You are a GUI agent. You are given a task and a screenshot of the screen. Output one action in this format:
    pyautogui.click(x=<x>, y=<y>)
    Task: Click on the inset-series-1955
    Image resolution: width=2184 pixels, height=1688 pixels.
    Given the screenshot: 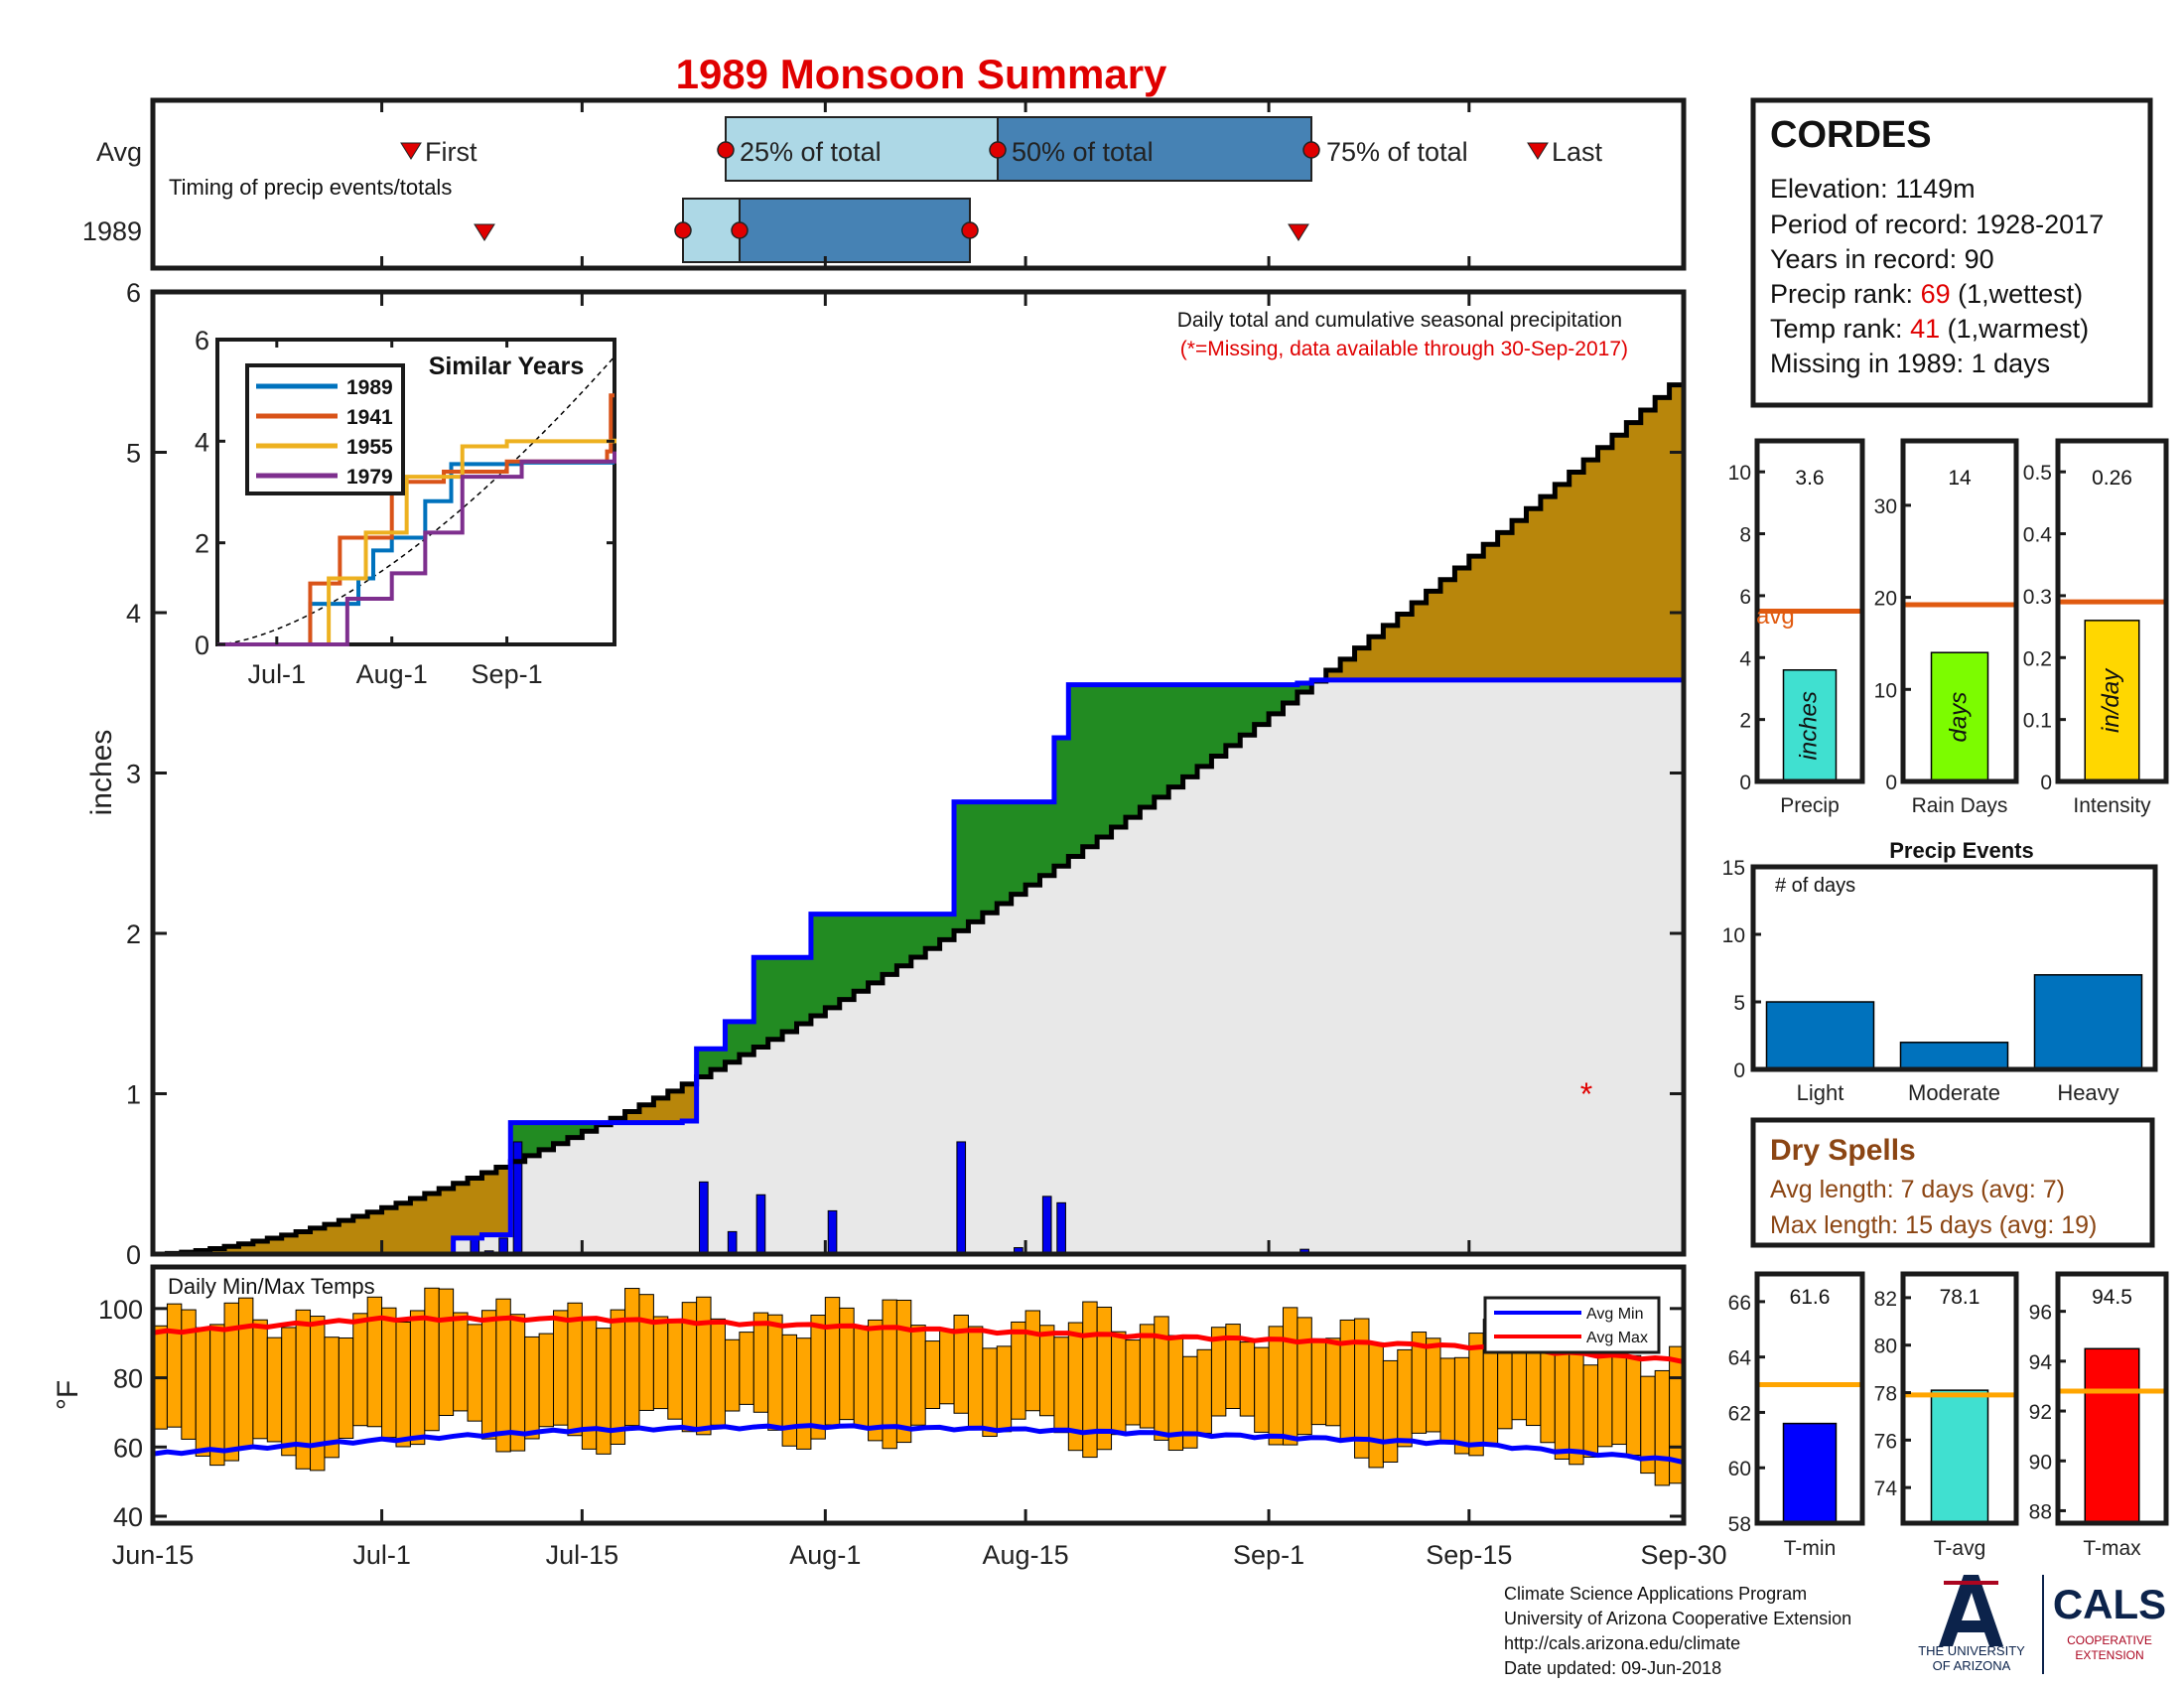 What is the action you would take?
    pyautogui.click(x=416, y=542)
    